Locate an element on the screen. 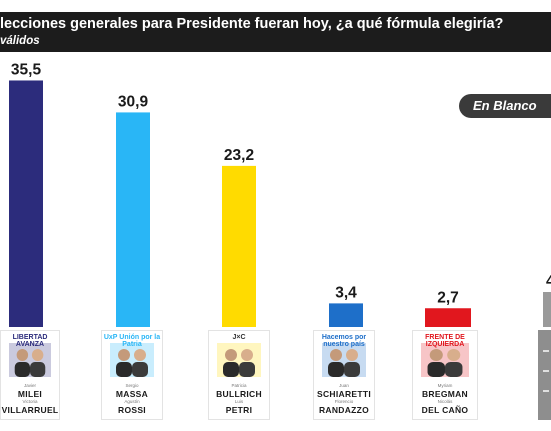 This screenshot has width=551, height=431. candidate-first-name: Patricia is located at coordinates (239, 385).